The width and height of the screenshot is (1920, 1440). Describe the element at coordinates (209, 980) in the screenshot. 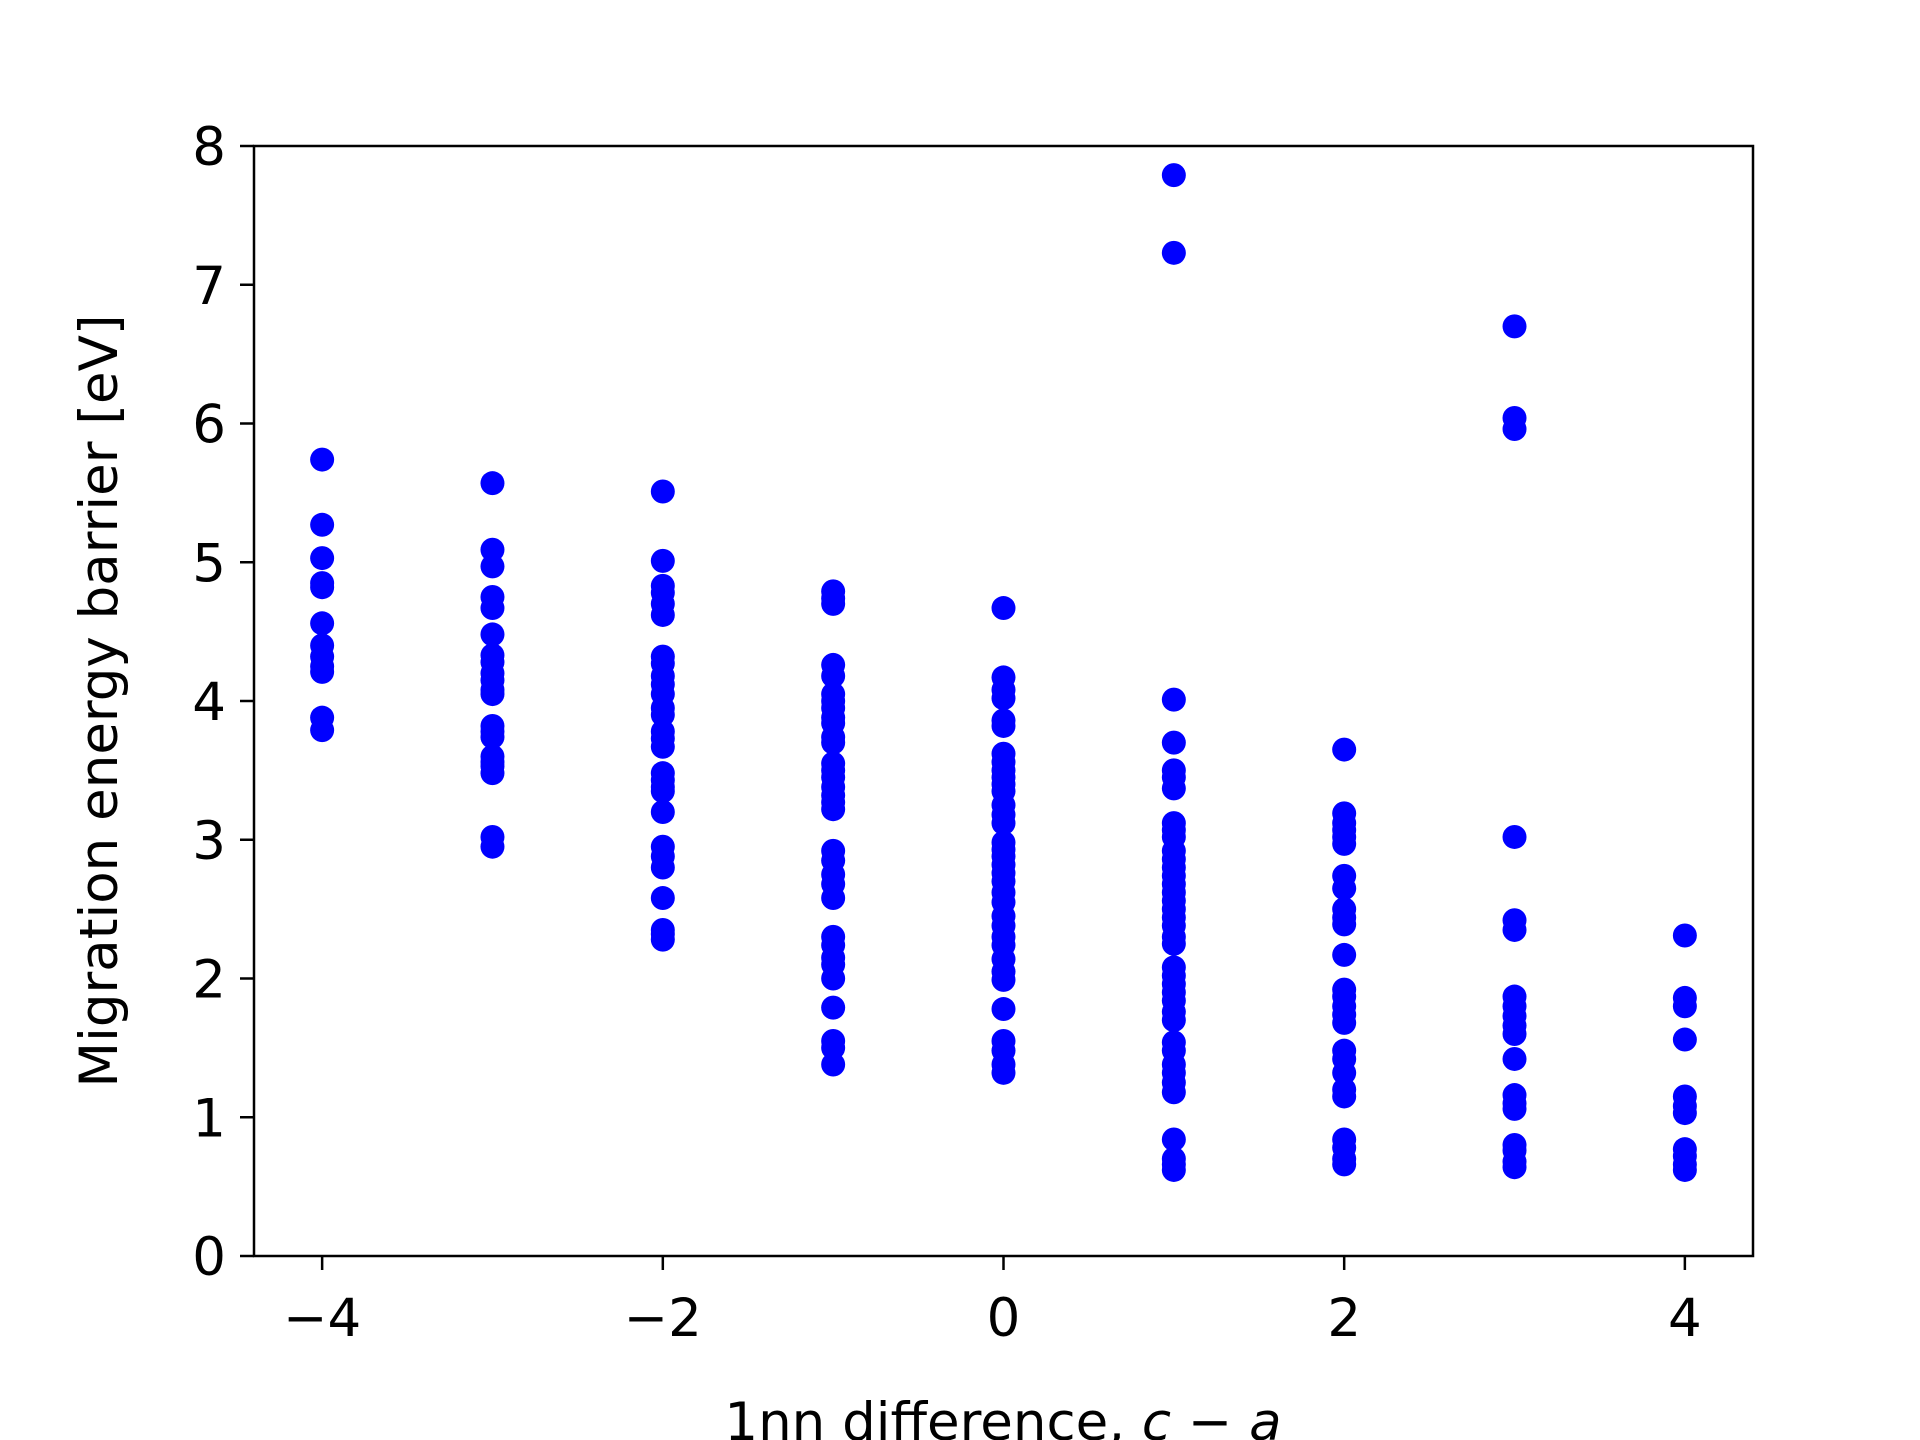

I see `y-tick-label: 2` at that location.